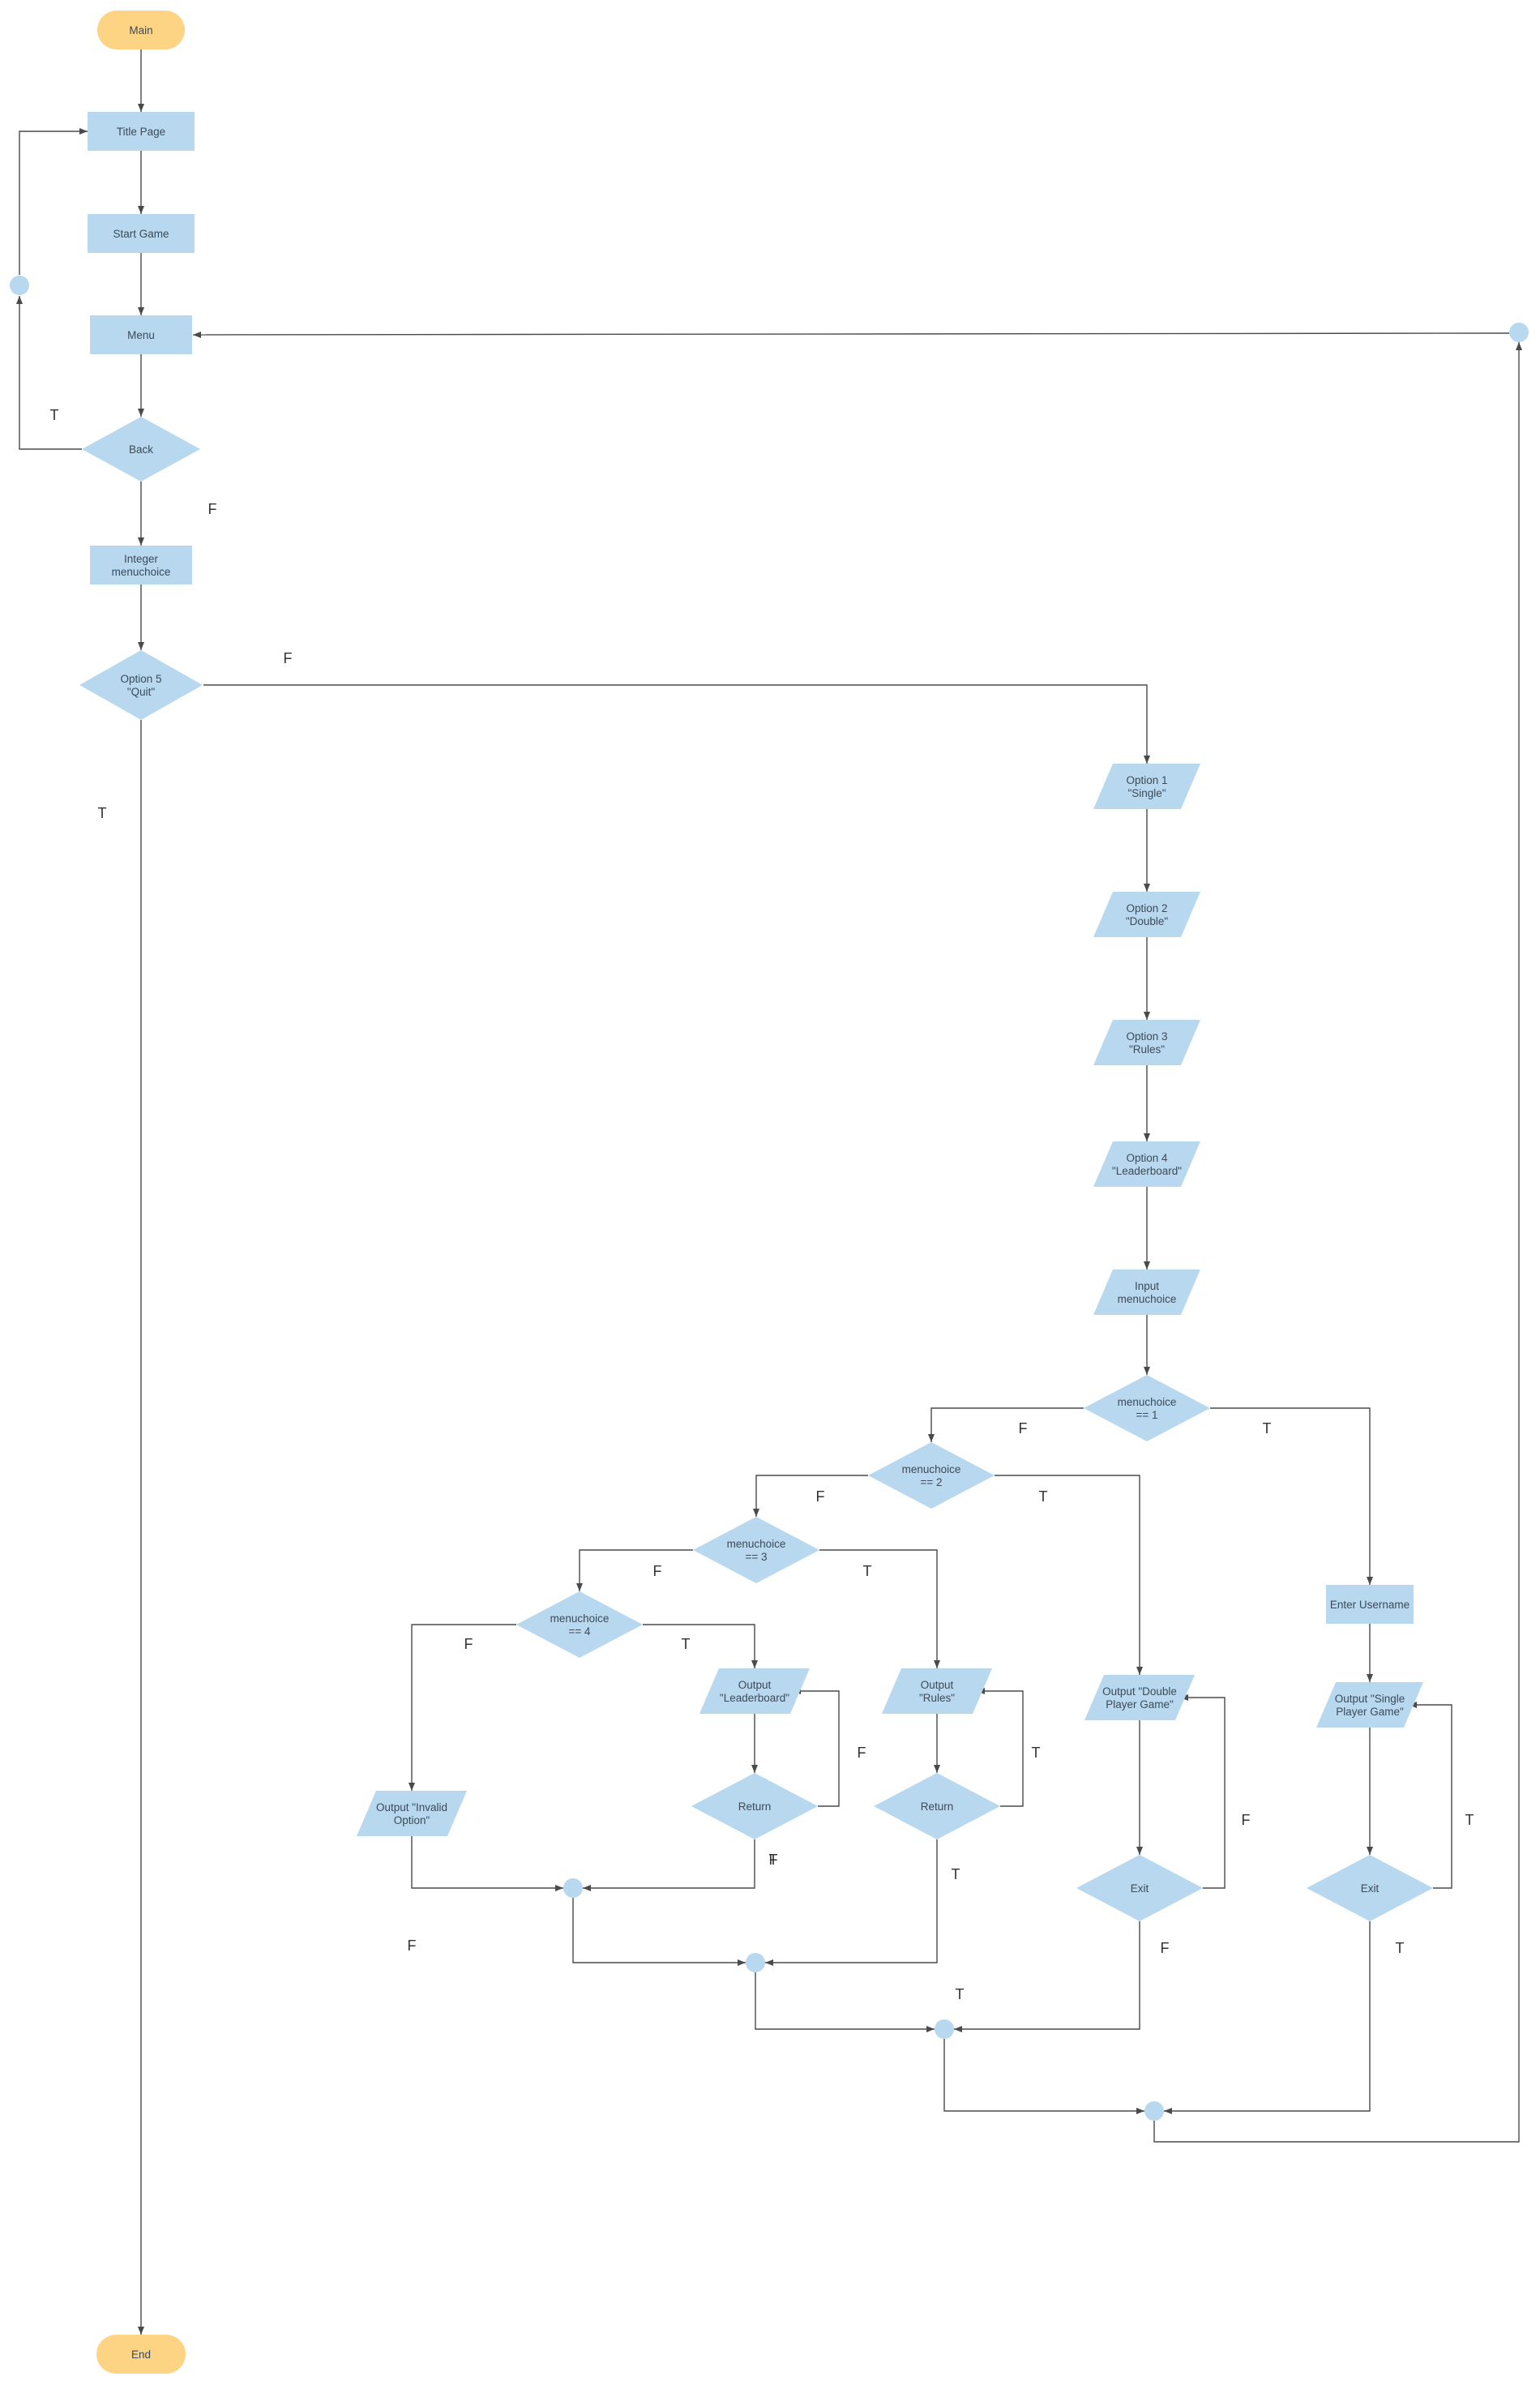 This screenshot has width=1540, height=2385. I want to click on node-label: Option 2 "Double", so click(1147, 915).